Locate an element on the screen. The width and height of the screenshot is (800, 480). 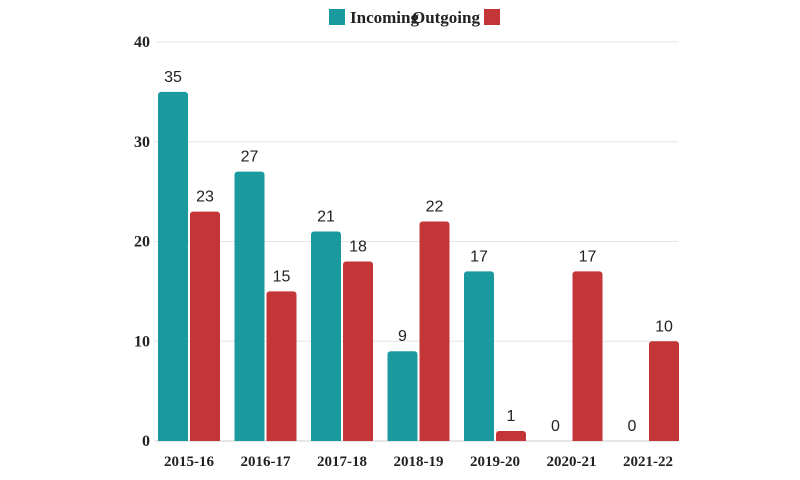
data-label-incoming-2020-21: 0 is located at coordinates (555, 426).